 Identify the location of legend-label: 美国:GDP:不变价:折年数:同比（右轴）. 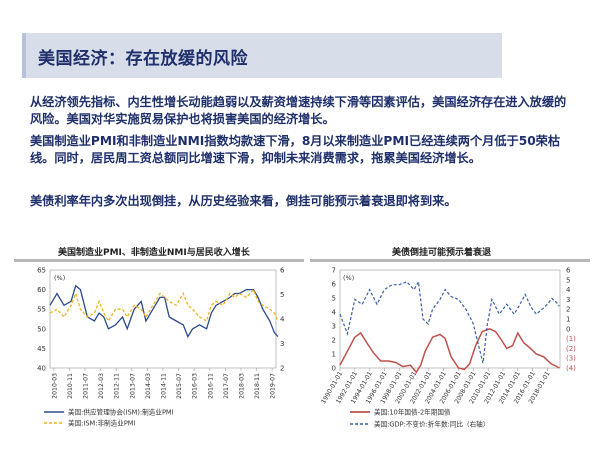
(431, 424).